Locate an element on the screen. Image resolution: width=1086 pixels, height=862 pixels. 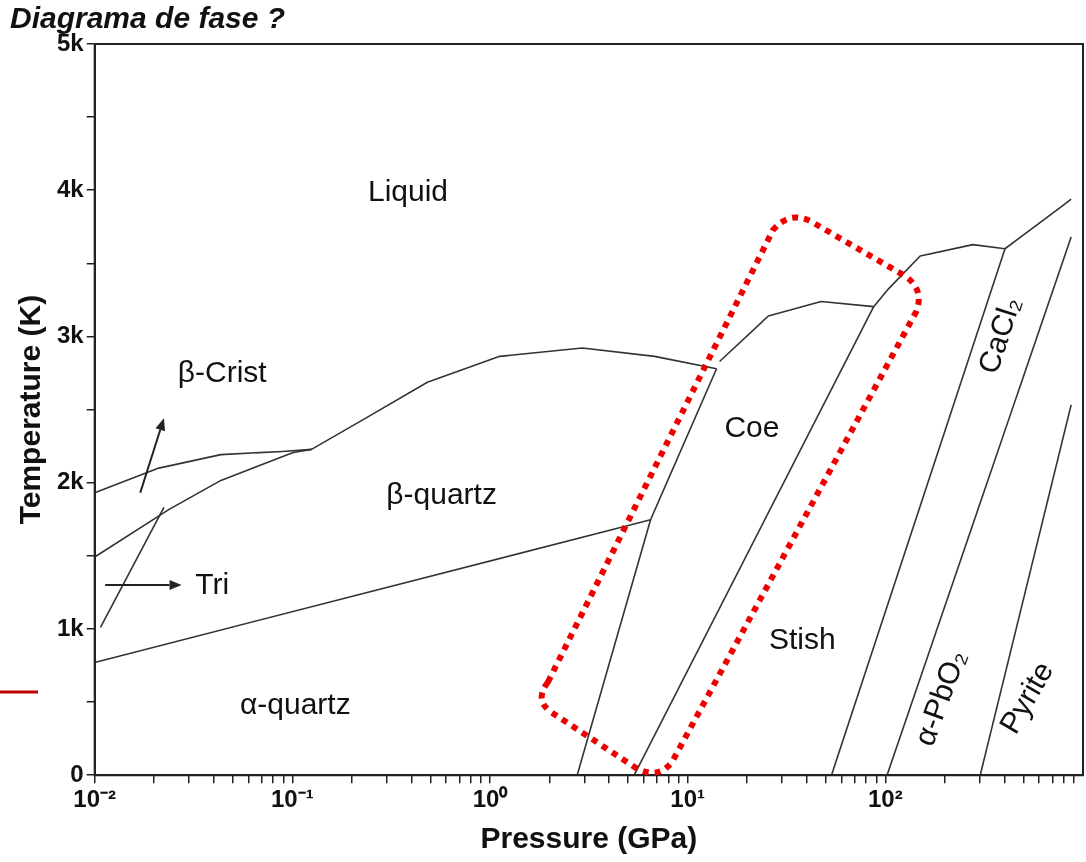
x-tick-label: 10¹ is located at coordinates (688, 799).